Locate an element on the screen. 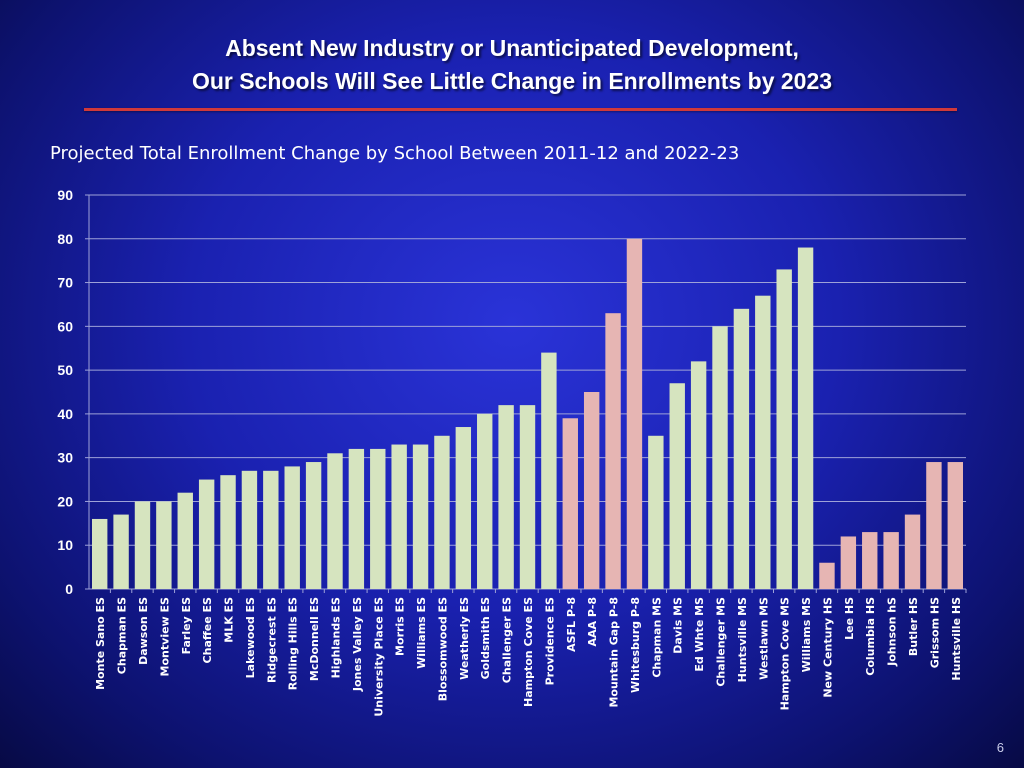  x-tick-label: Ridgecrest ES is located at coordinates (271, 640).